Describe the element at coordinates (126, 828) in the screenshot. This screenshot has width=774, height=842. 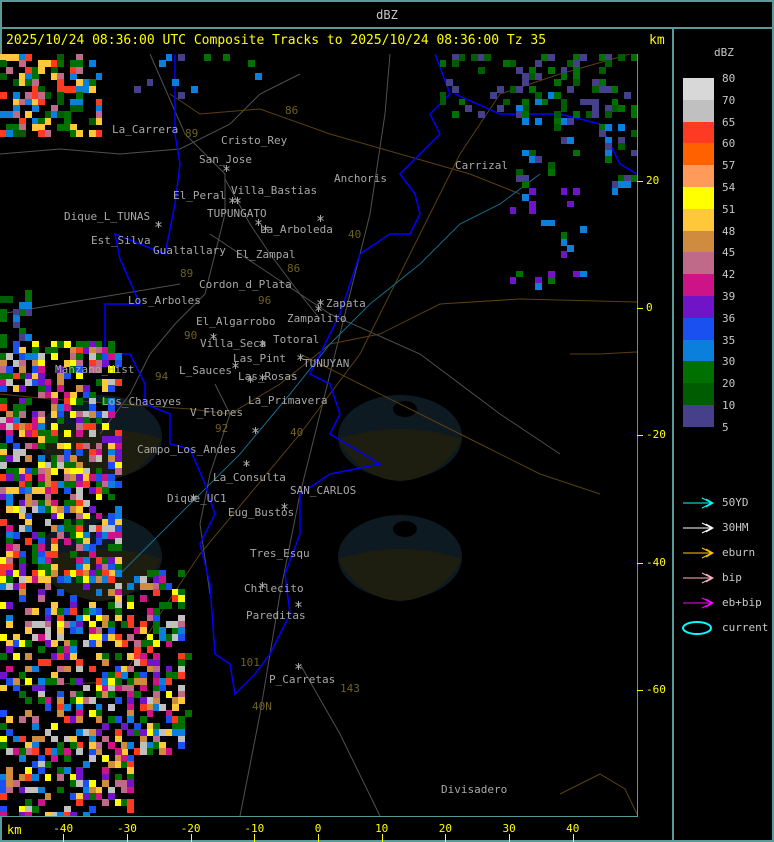
I see `x-tick-label: -30` at that location.